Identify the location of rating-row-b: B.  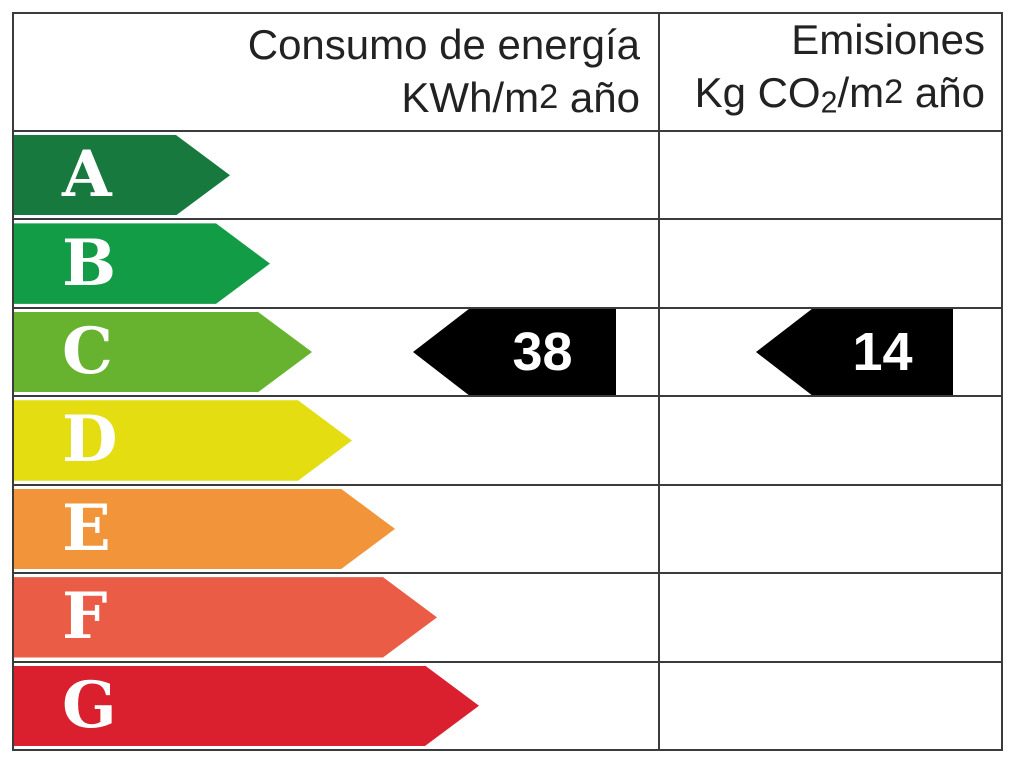
(507, 264).